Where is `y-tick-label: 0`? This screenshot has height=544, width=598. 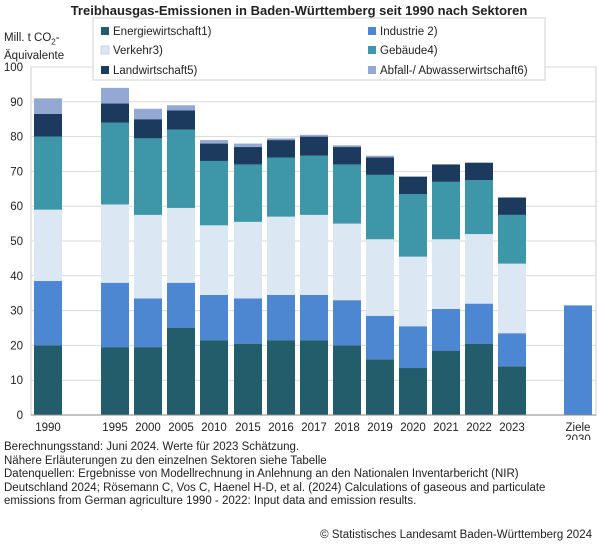 y-tick-label: 0 is located at coordinates (20, 416).